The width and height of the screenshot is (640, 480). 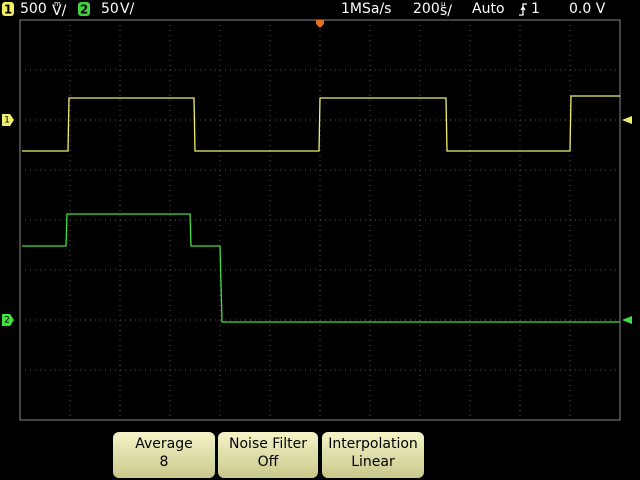 I want to click on ch1-prefix: m, so click(x=57, y=4).